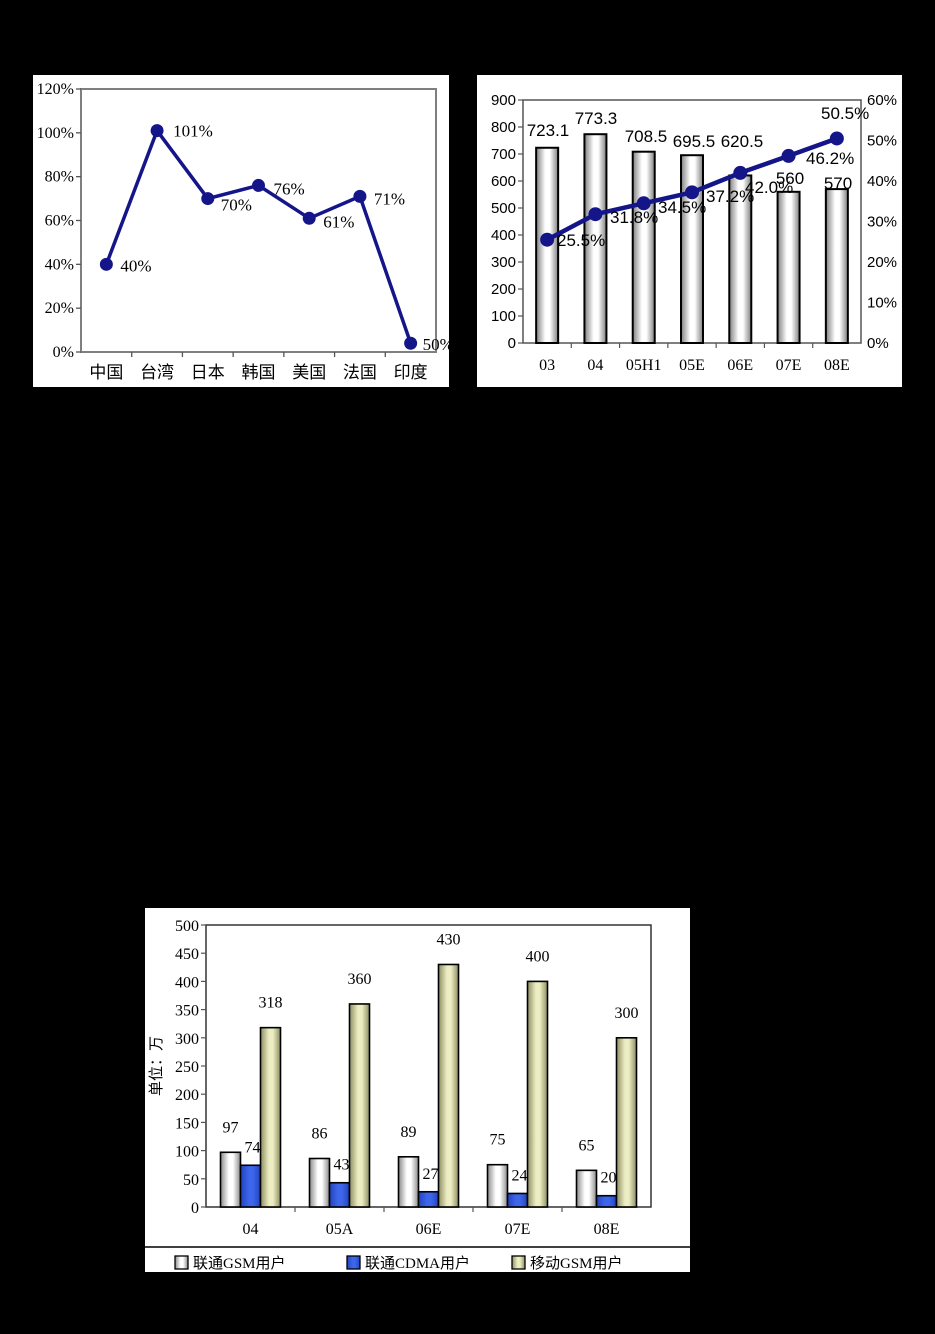 The image size is (935, 1334). I want to click on right-axis-tick-label: 10%, so click(882, 303).